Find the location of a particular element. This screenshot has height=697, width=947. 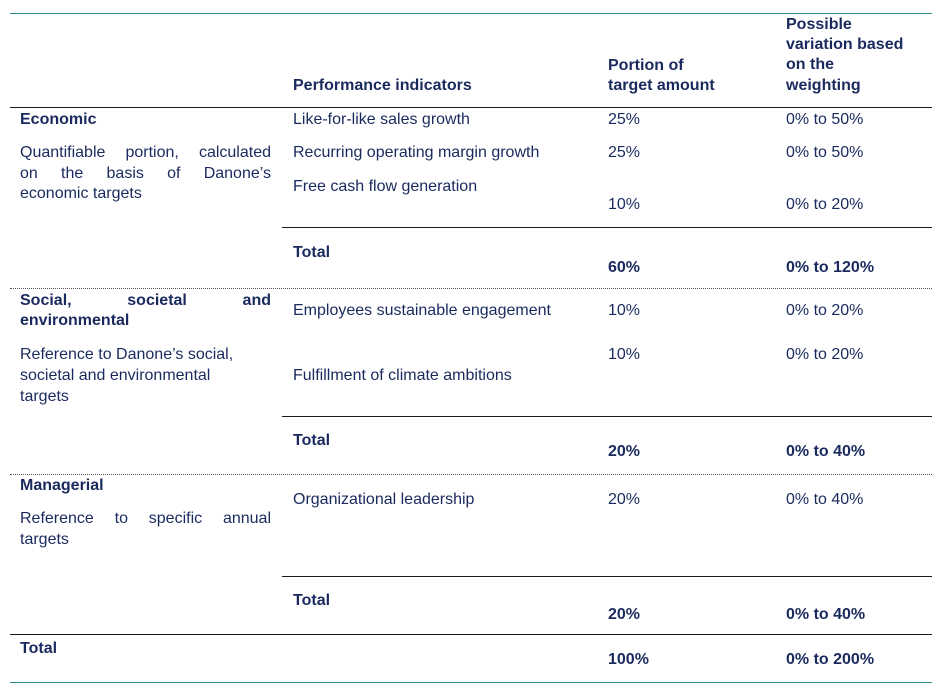

header-variation-line2: variation based is located at coordinates (845, 44).